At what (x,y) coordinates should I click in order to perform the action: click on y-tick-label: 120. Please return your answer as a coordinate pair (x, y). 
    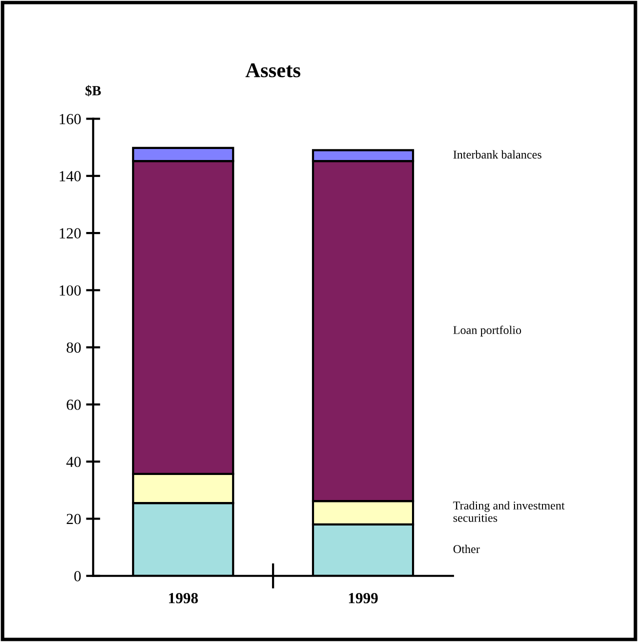
    Looking at the image, I should click on (70, 233).